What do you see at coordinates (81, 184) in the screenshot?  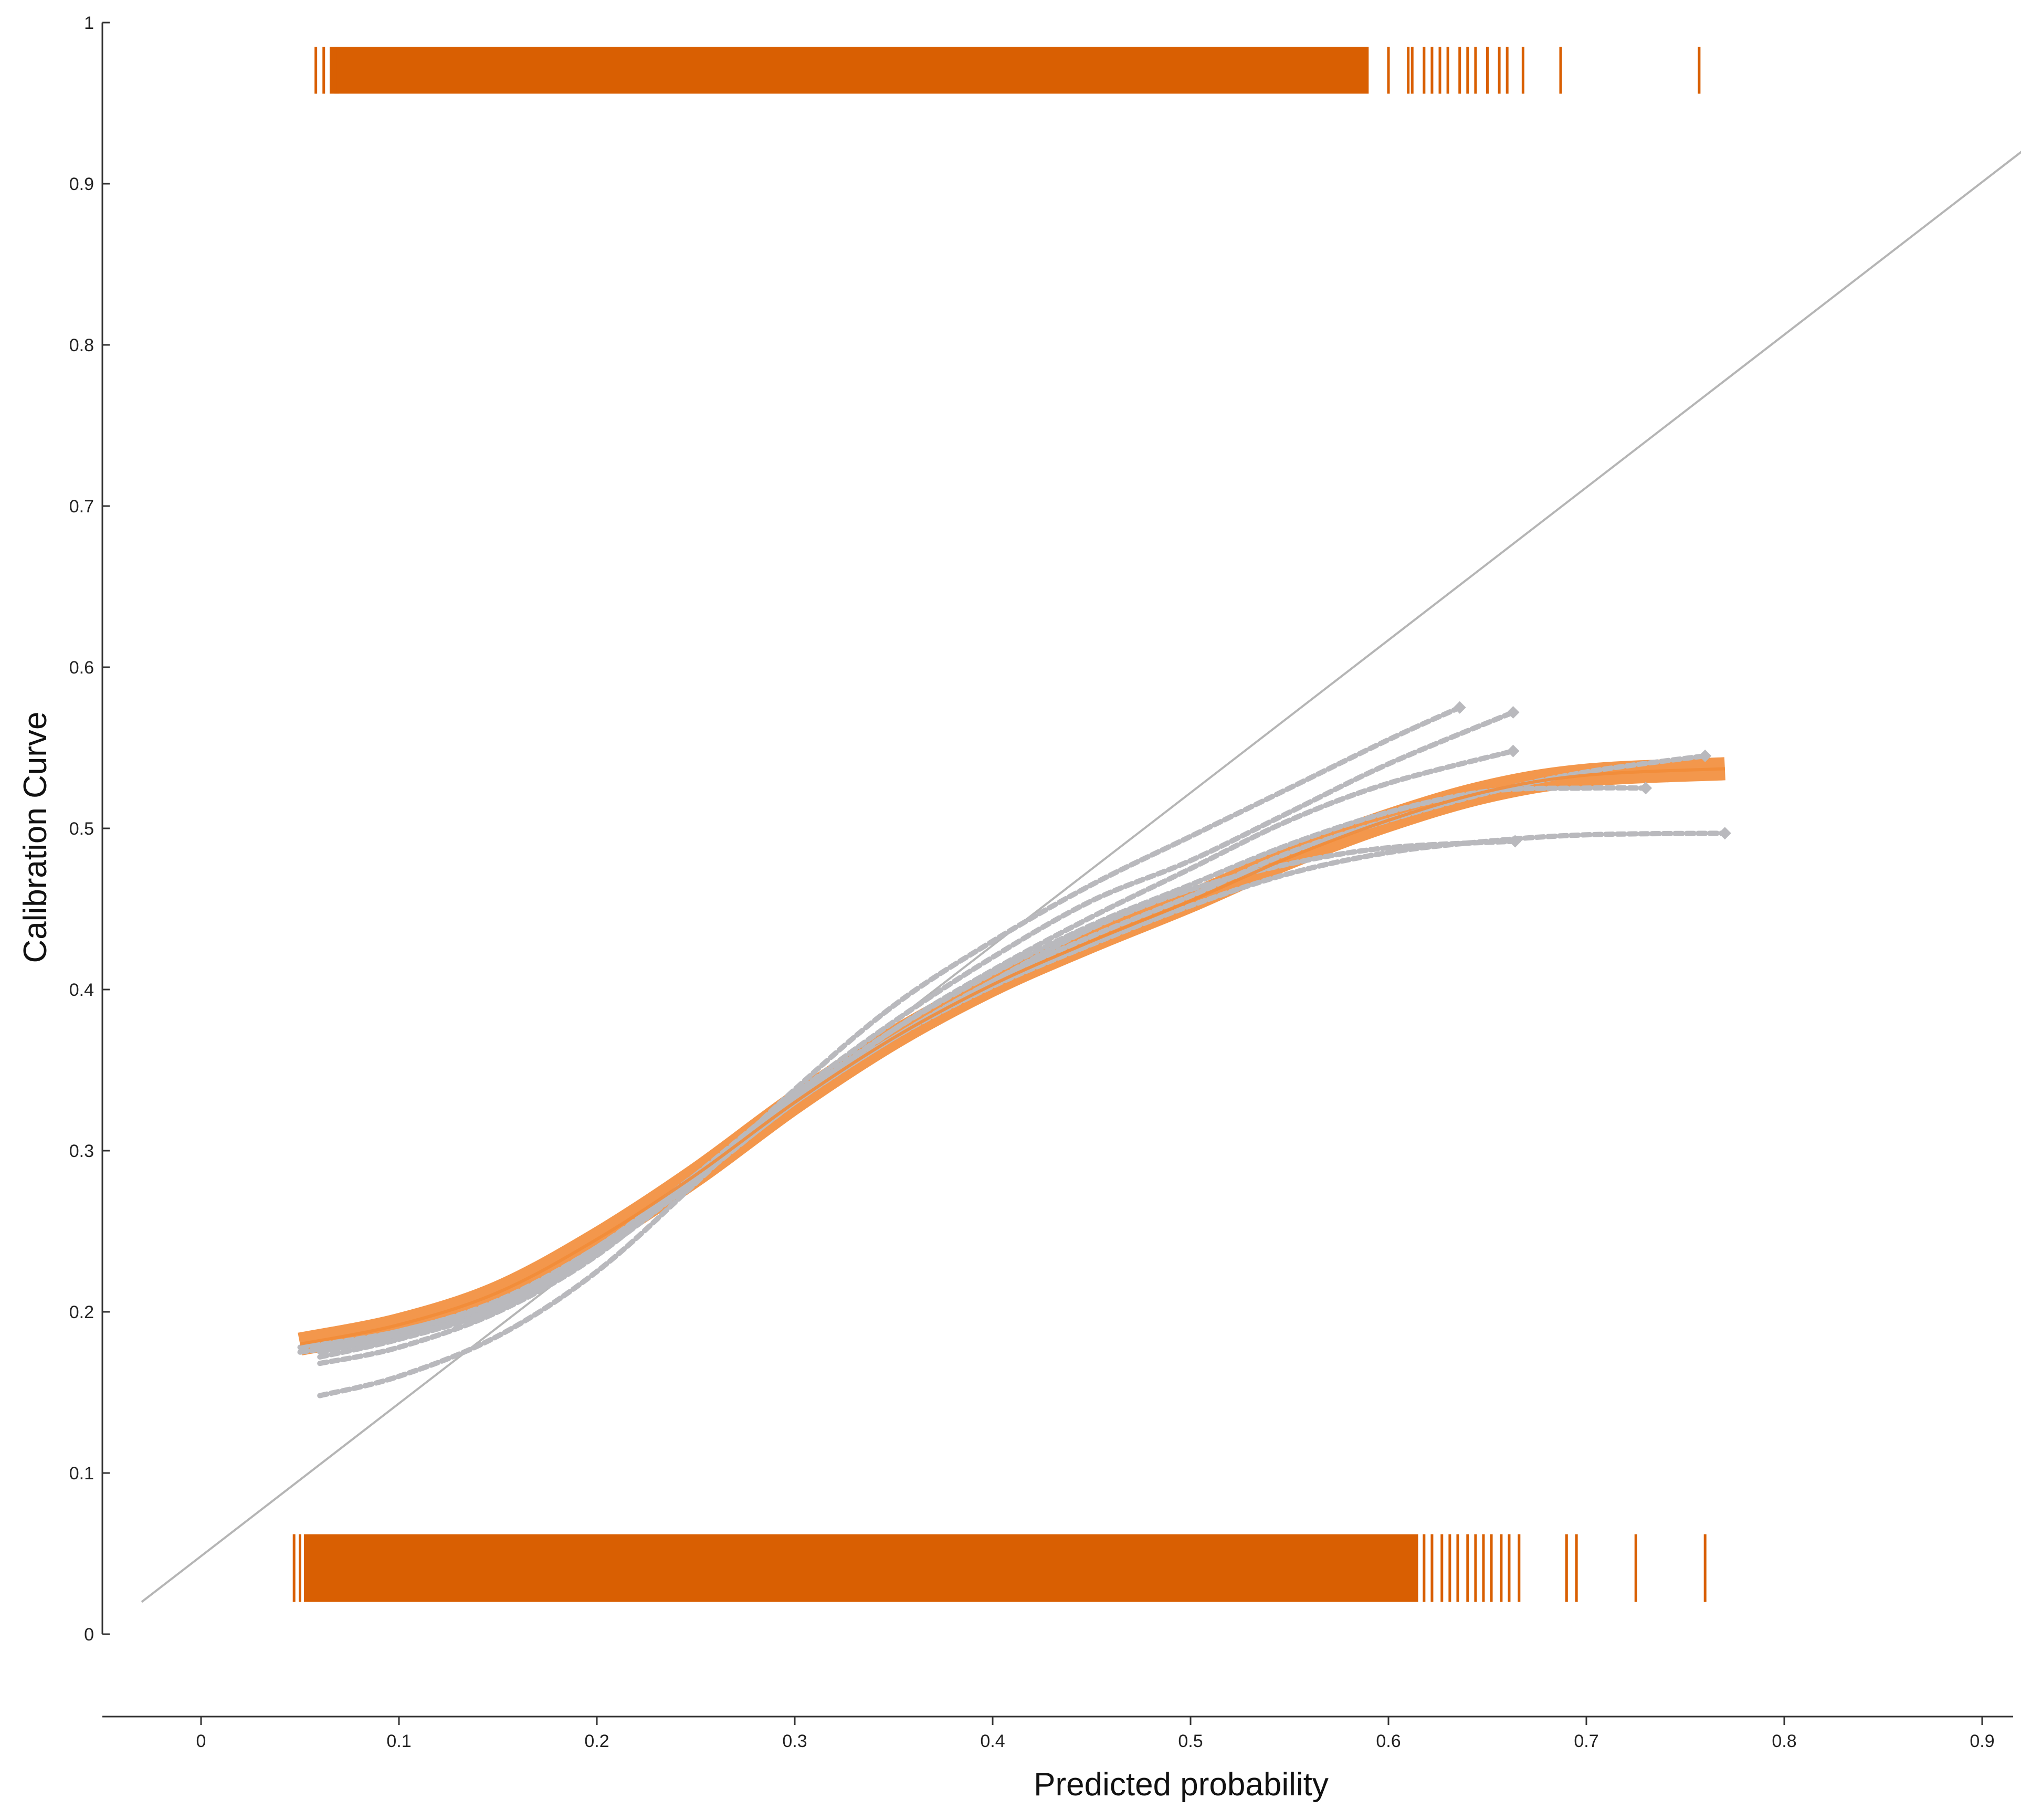 I see `y-tick-label: 0.9` at bounding box center [81, 184].